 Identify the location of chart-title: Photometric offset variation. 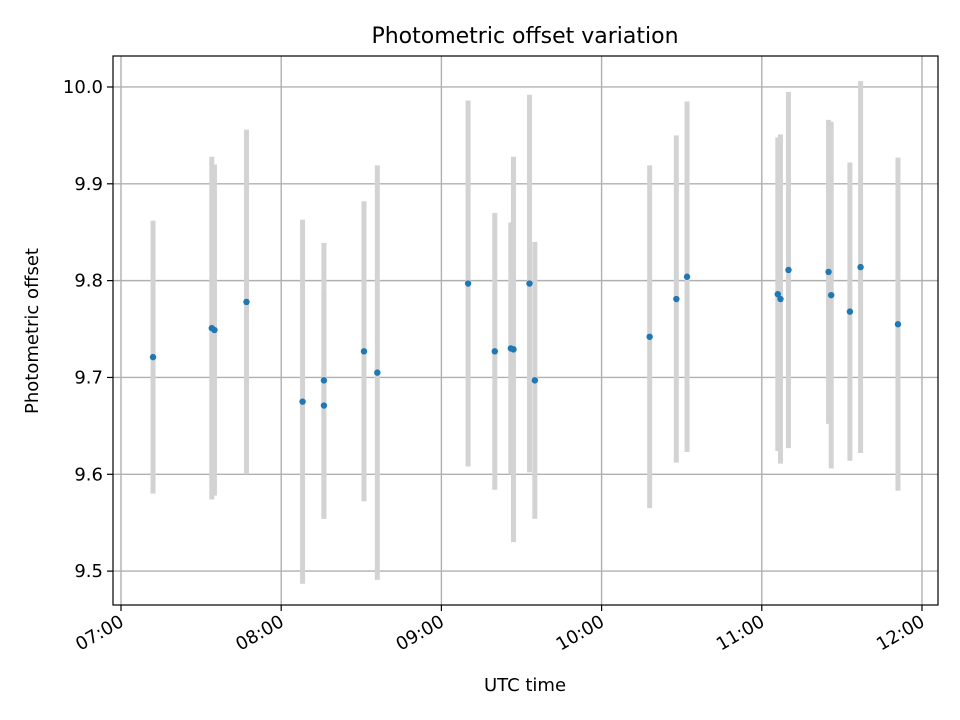
(524, 36).